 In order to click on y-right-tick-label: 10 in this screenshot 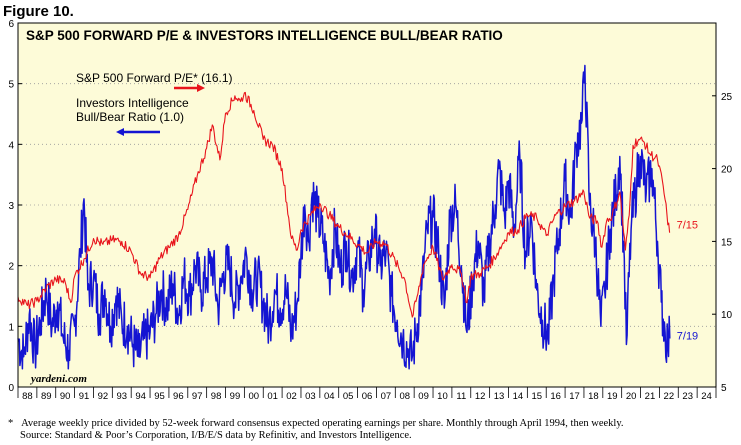, I will do `click(727, 315)`.